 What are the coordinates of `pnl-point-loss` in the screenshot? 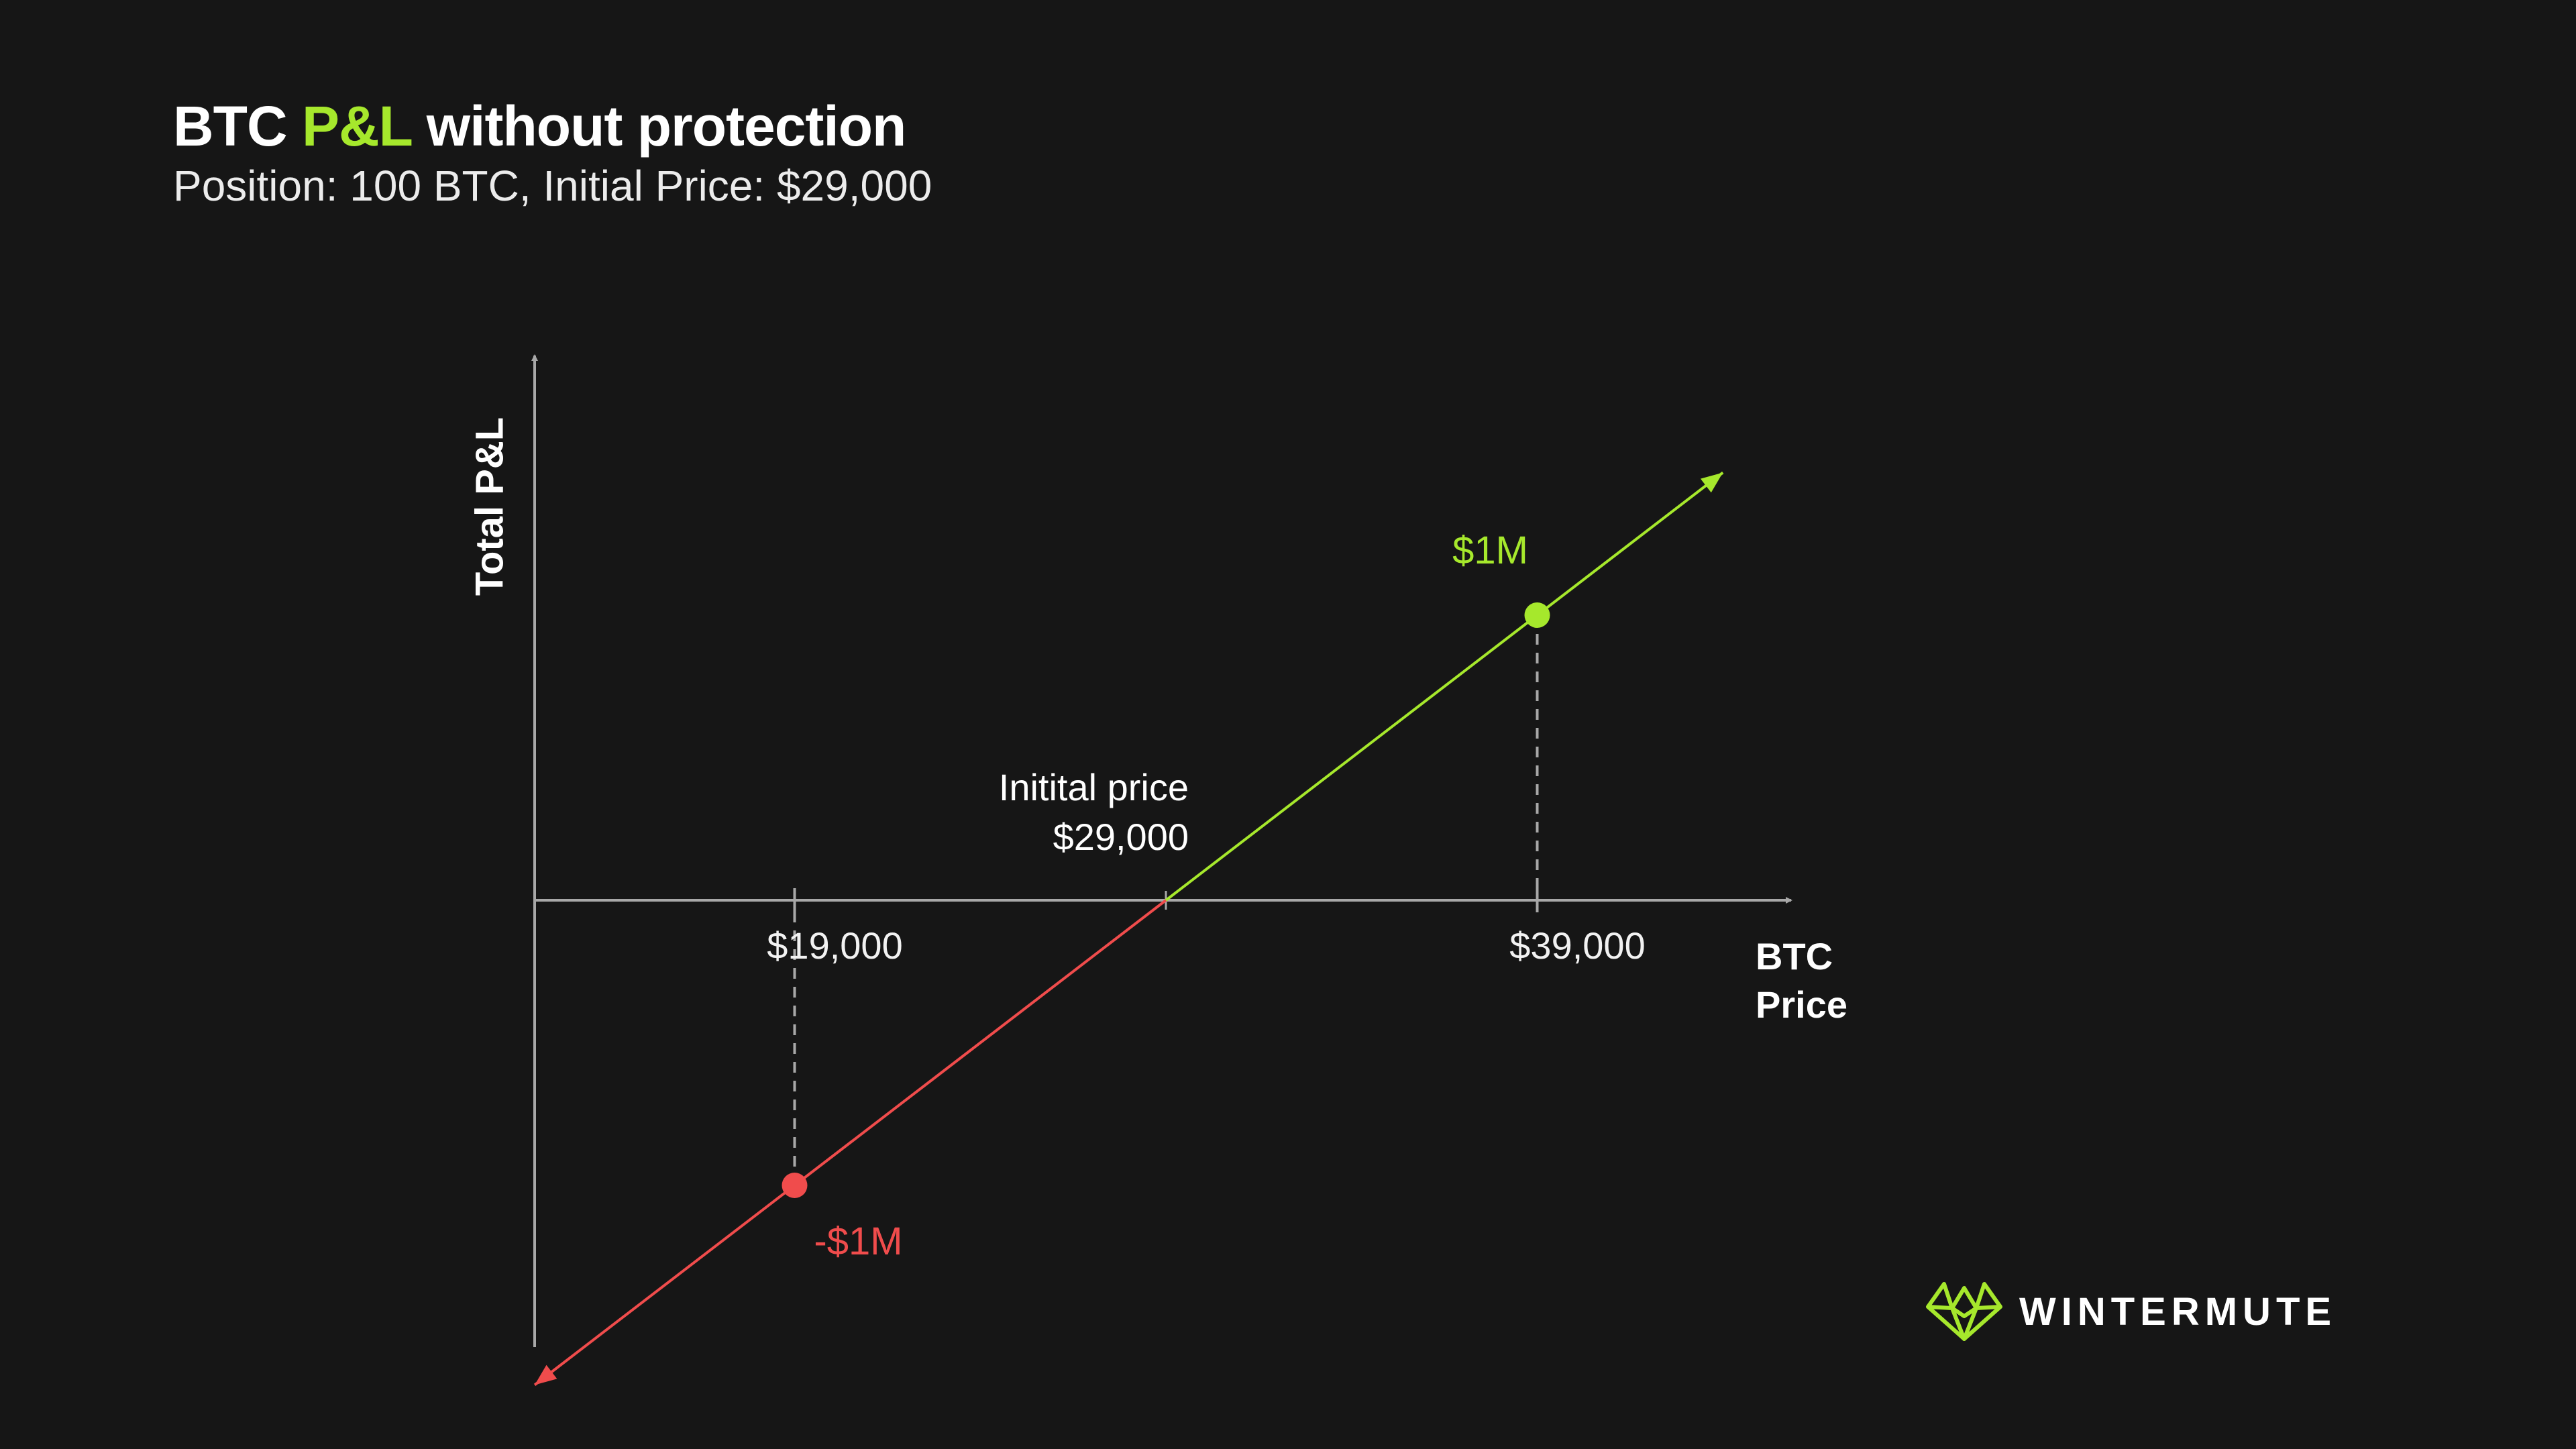 It's located at (795, 1185).